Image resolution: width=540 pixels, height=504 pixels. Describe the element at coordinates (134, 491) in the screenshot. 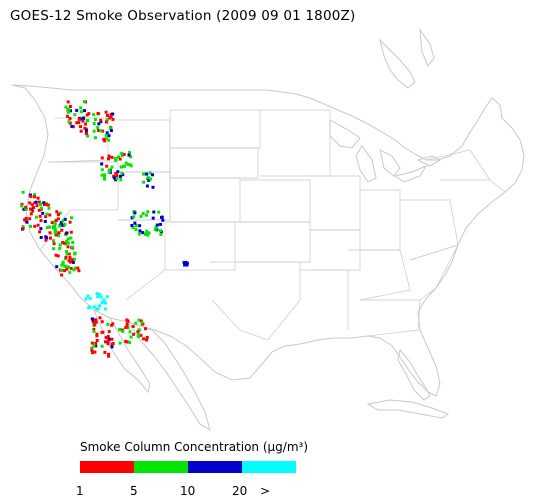

I see `legend-tick-5: 5` at that location.